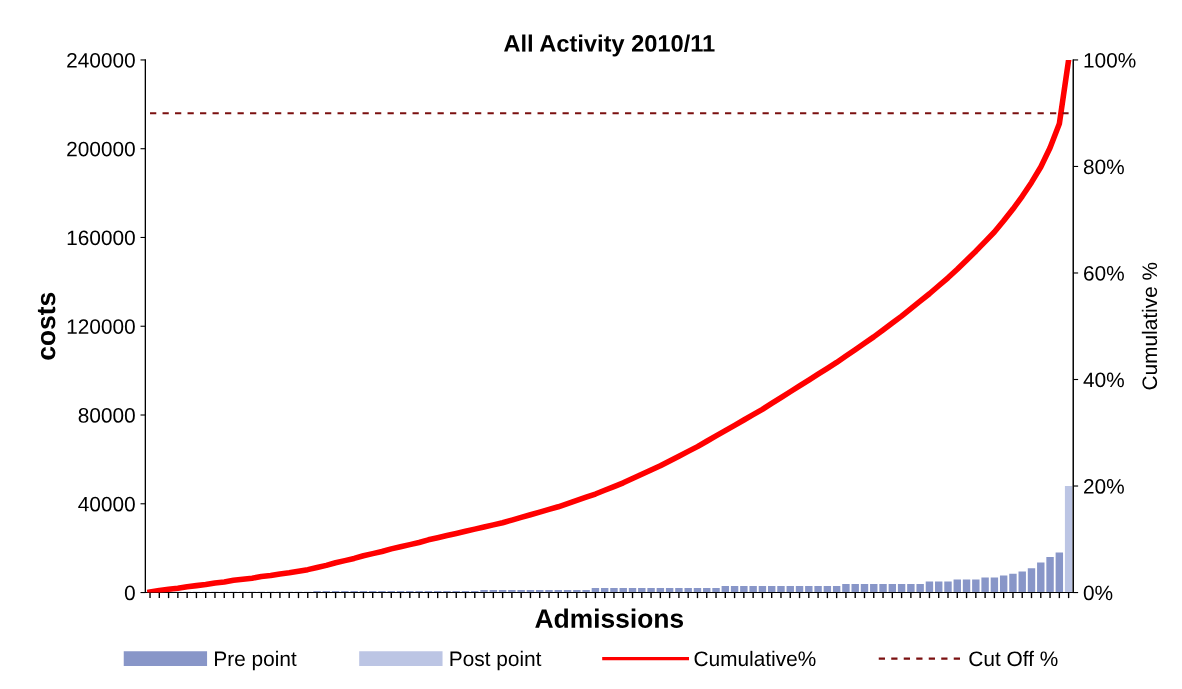  Describe the element at coordinates (256, 660) in the screenshot. I see `legend-label: Pre point` at that location.